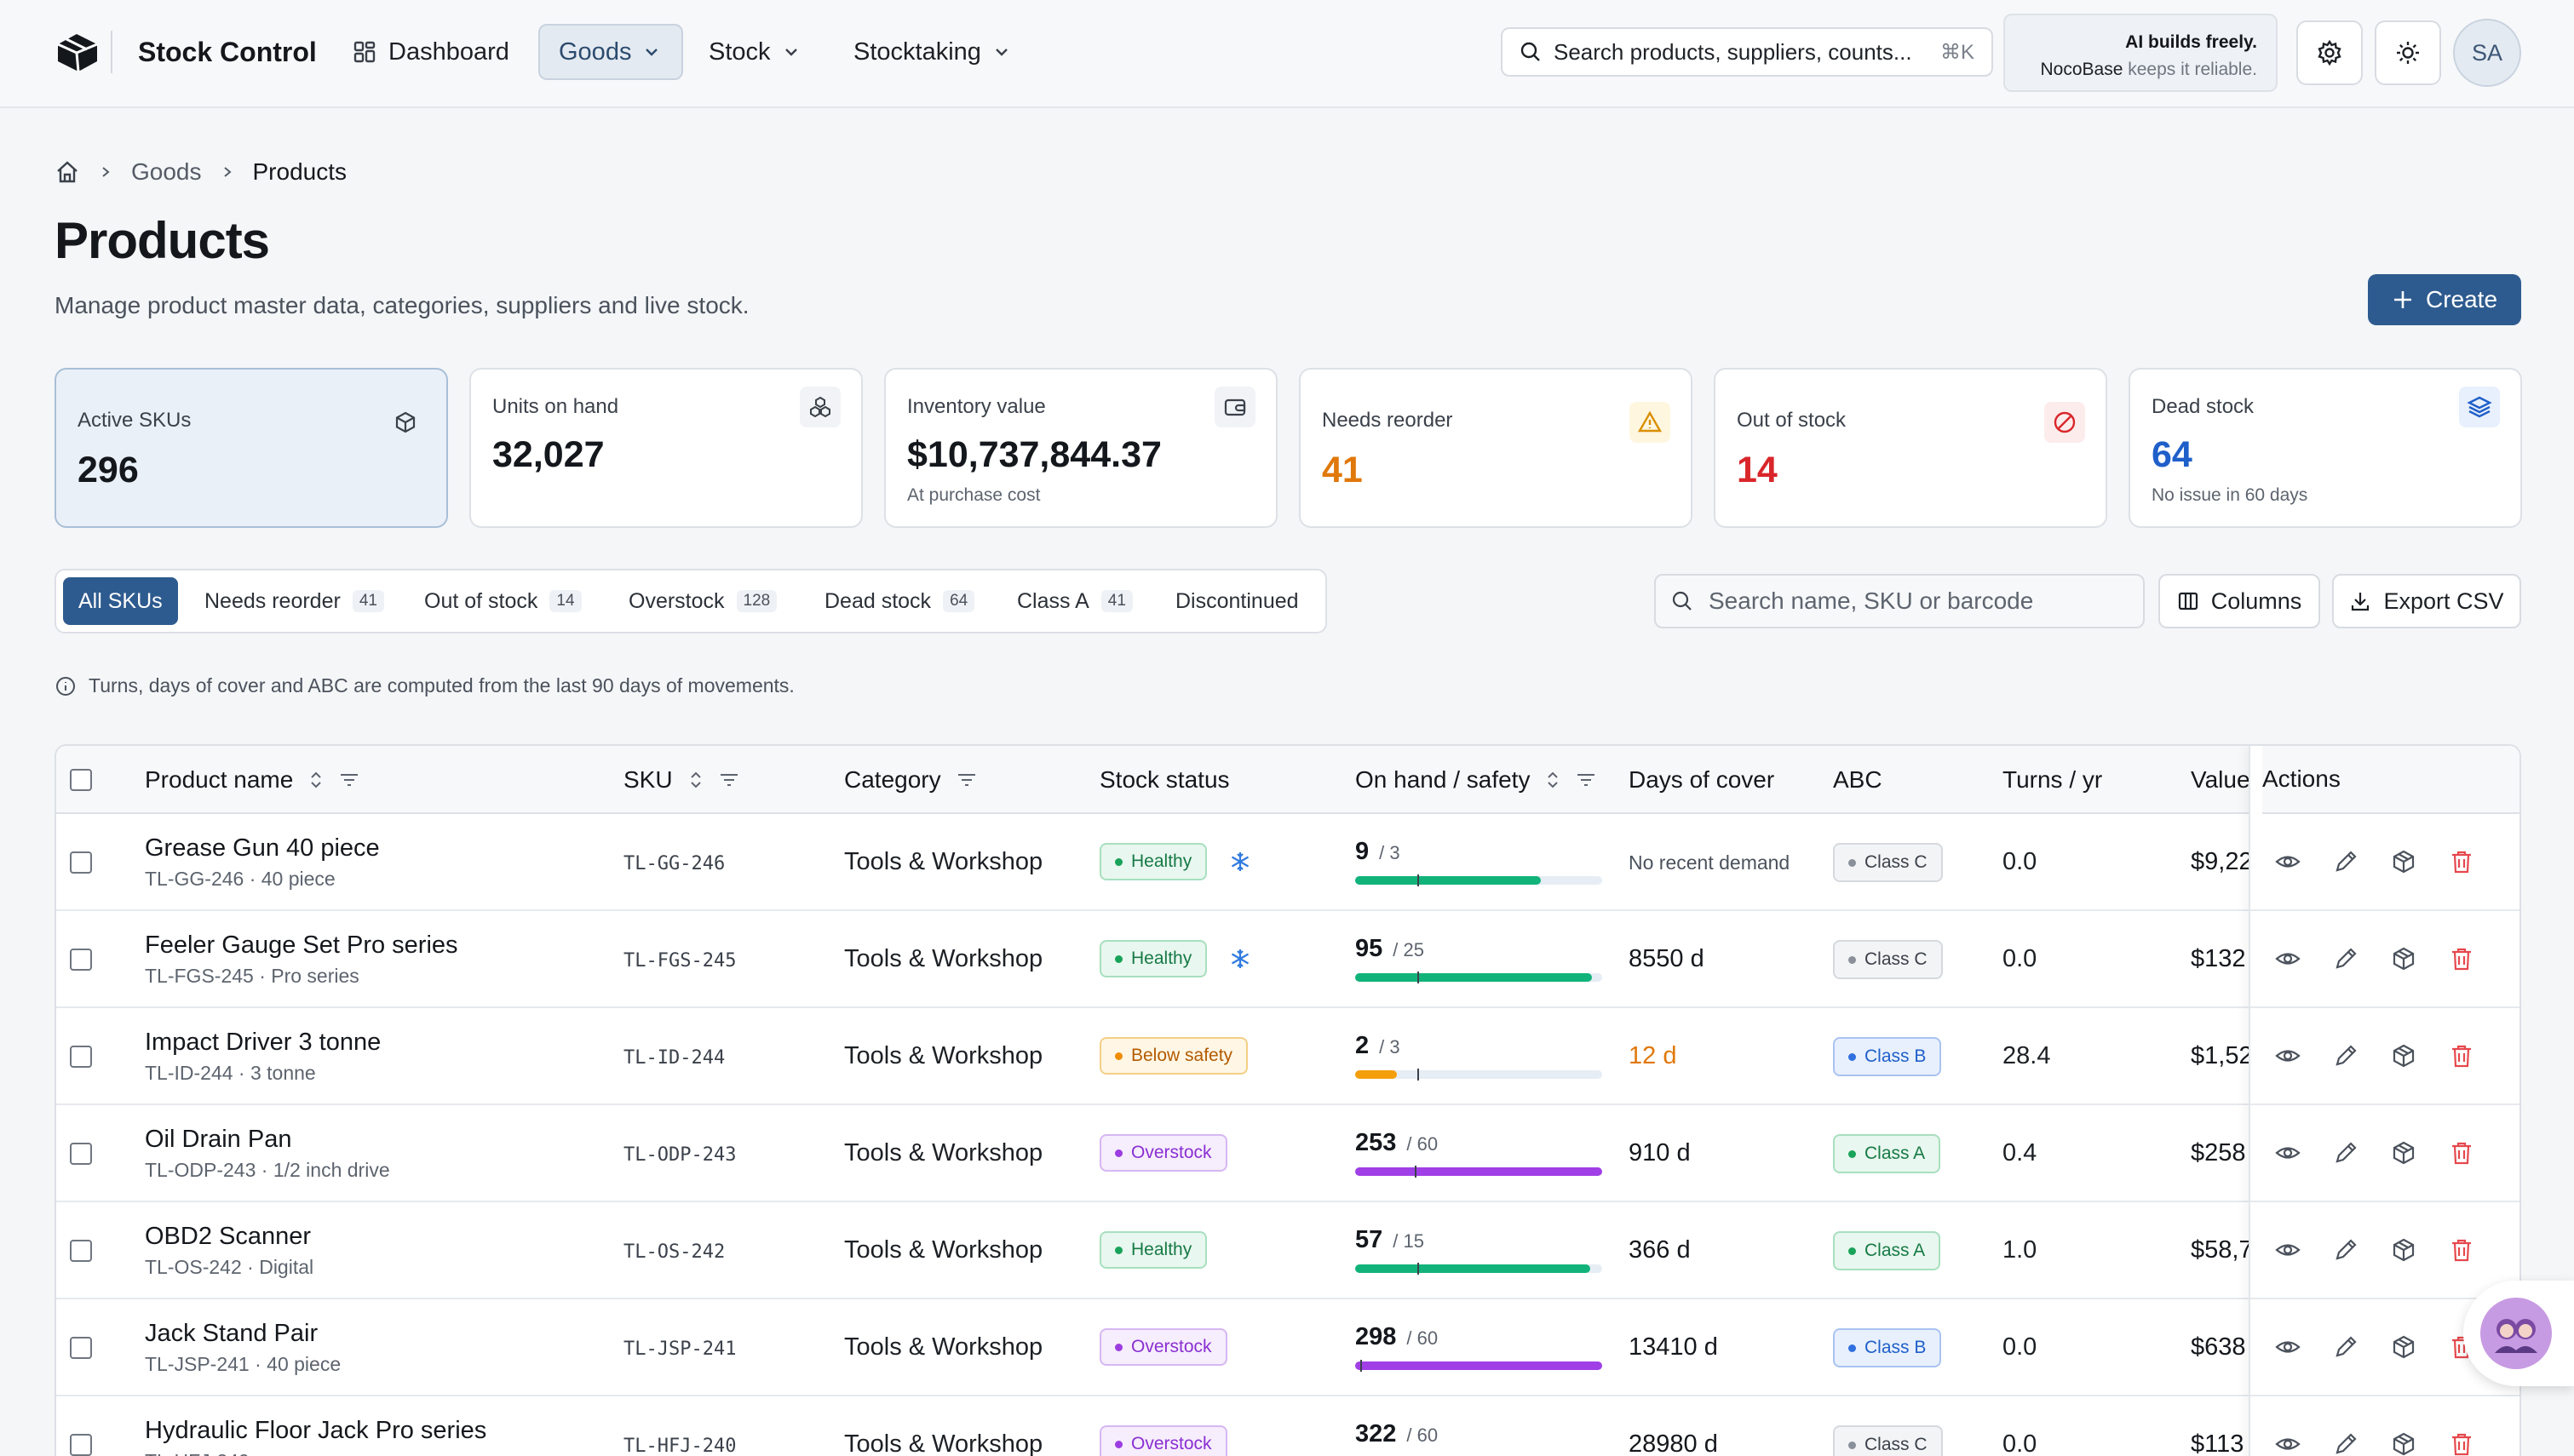 The image size is (2574, 1456). Describe the element at coordinates (2052, 780) in the screenshot. I see `column-header-turns: Turns / yr` at that location.